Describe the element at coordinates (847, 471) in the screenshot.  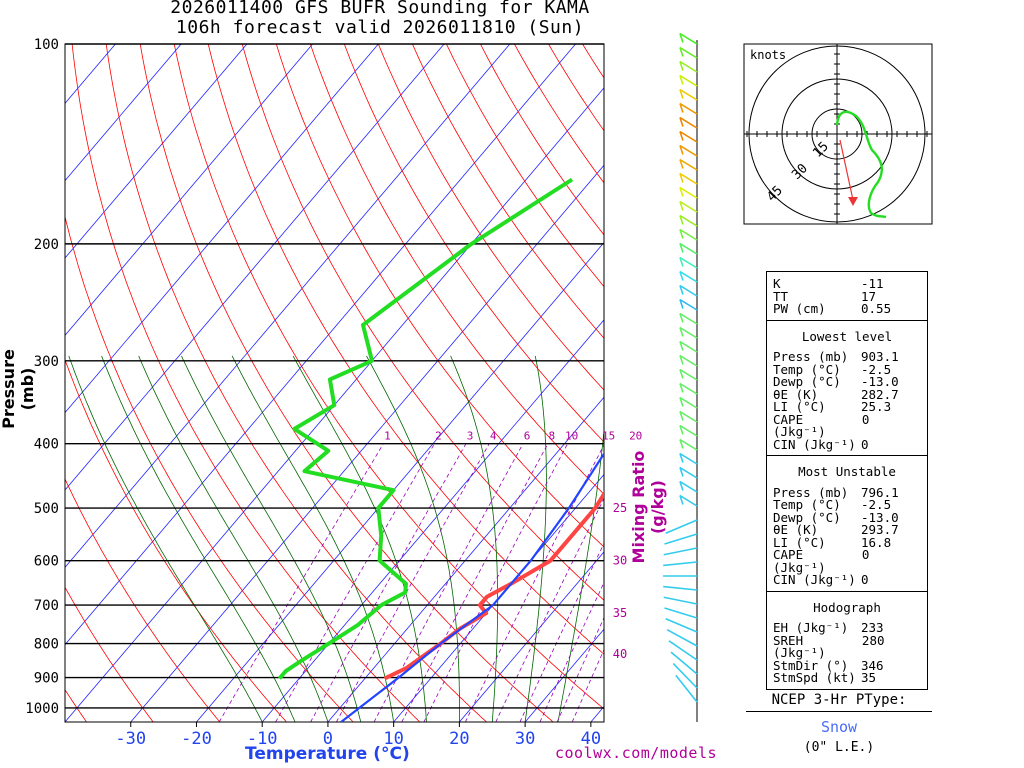
I see `section-title: Most Unstable` at that location.